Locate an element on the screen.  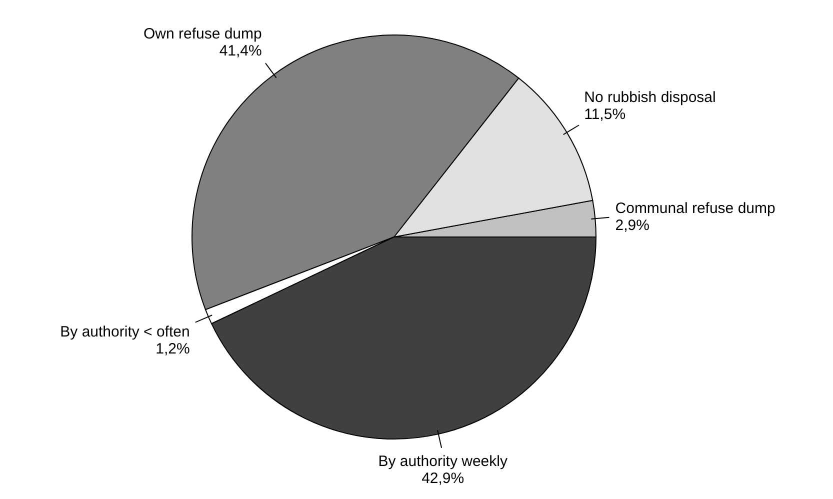
slice-label: Communal refuse dump is located at coordinates (695, 208).